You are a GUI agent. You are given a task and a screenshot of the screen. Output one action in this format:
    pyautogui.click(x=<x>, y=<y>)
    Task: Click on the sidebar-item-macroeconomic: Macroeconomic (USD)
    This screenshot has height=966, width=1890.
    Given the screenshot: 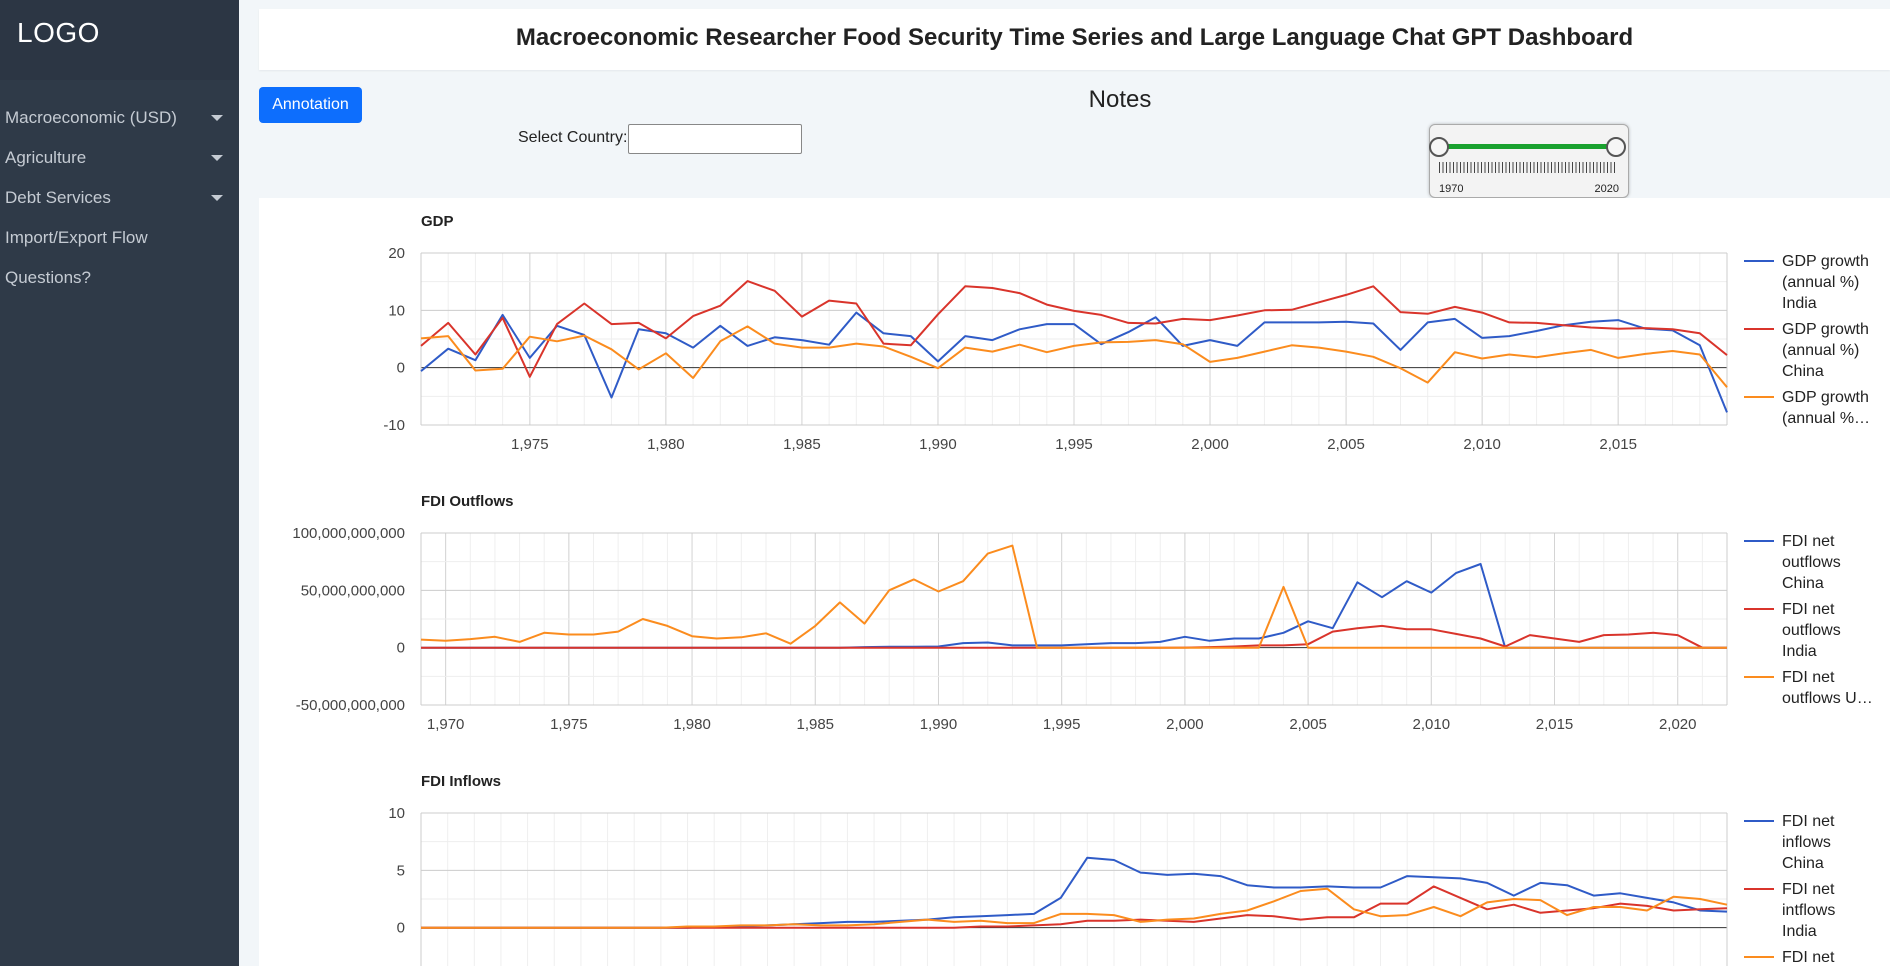 What is the action you would take?
    pyautogui.click(x=119, y=118)
    